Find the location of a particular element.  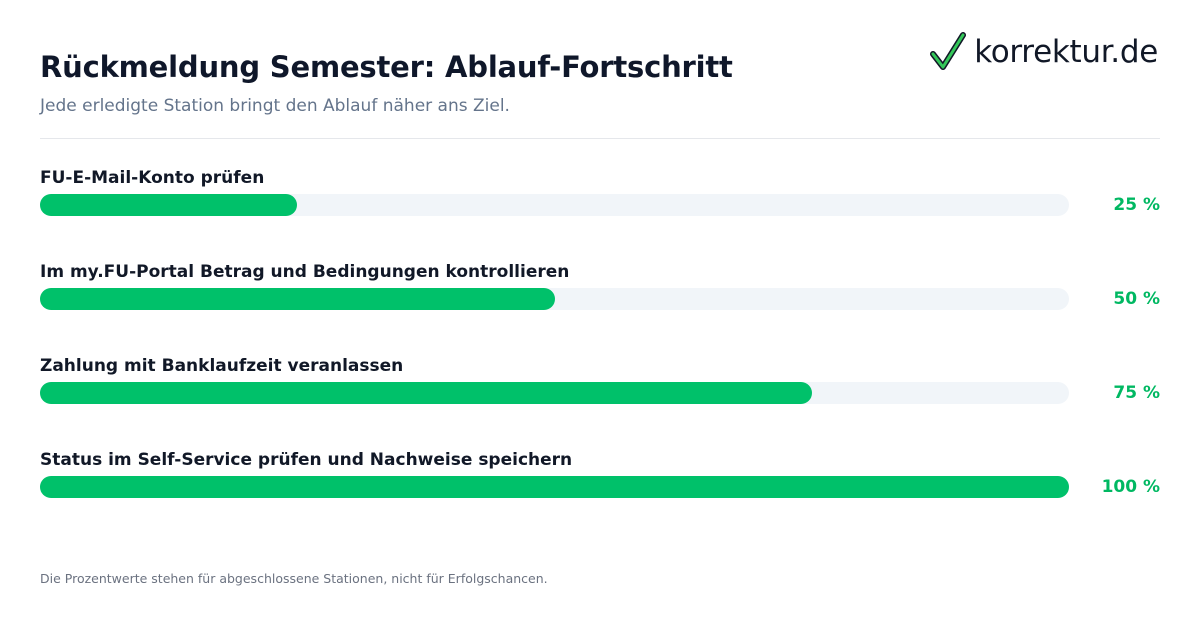

bar-value-label: 75 % is located at coordinates (1136, 393).